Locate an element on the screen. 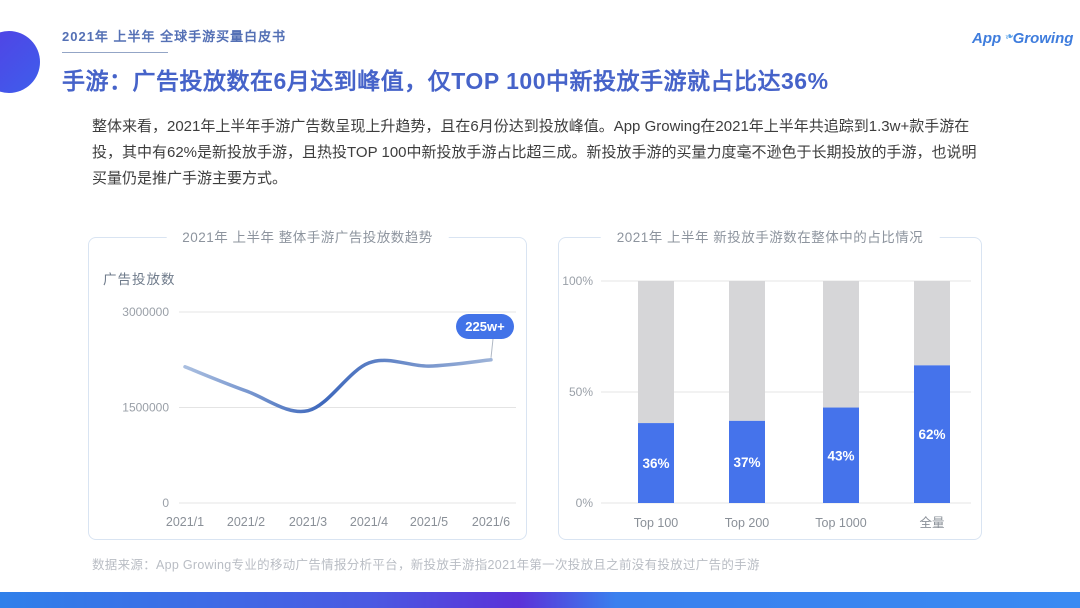 This screenshot has height=608, width=1080. corner-blob-decoration is located at coordinates (20, 62).